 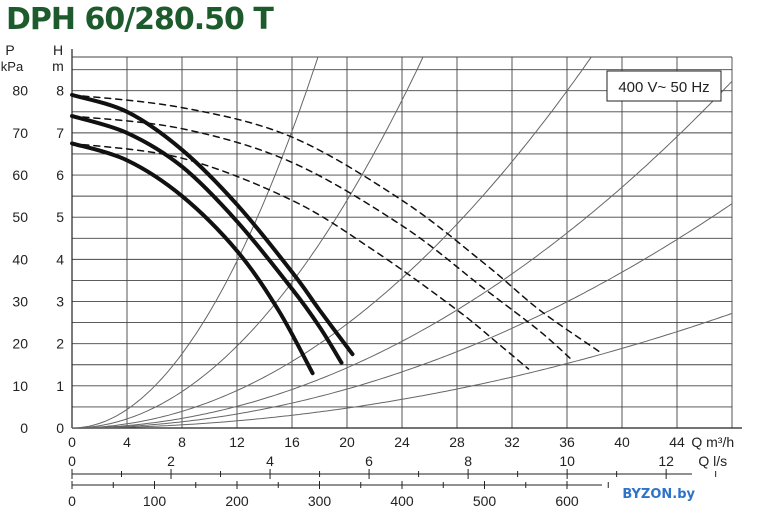 What do you see at coordinates (402, 501) in the screenshot?
I see `x-tick-label-third: 400` at bounding box center [402, 501].